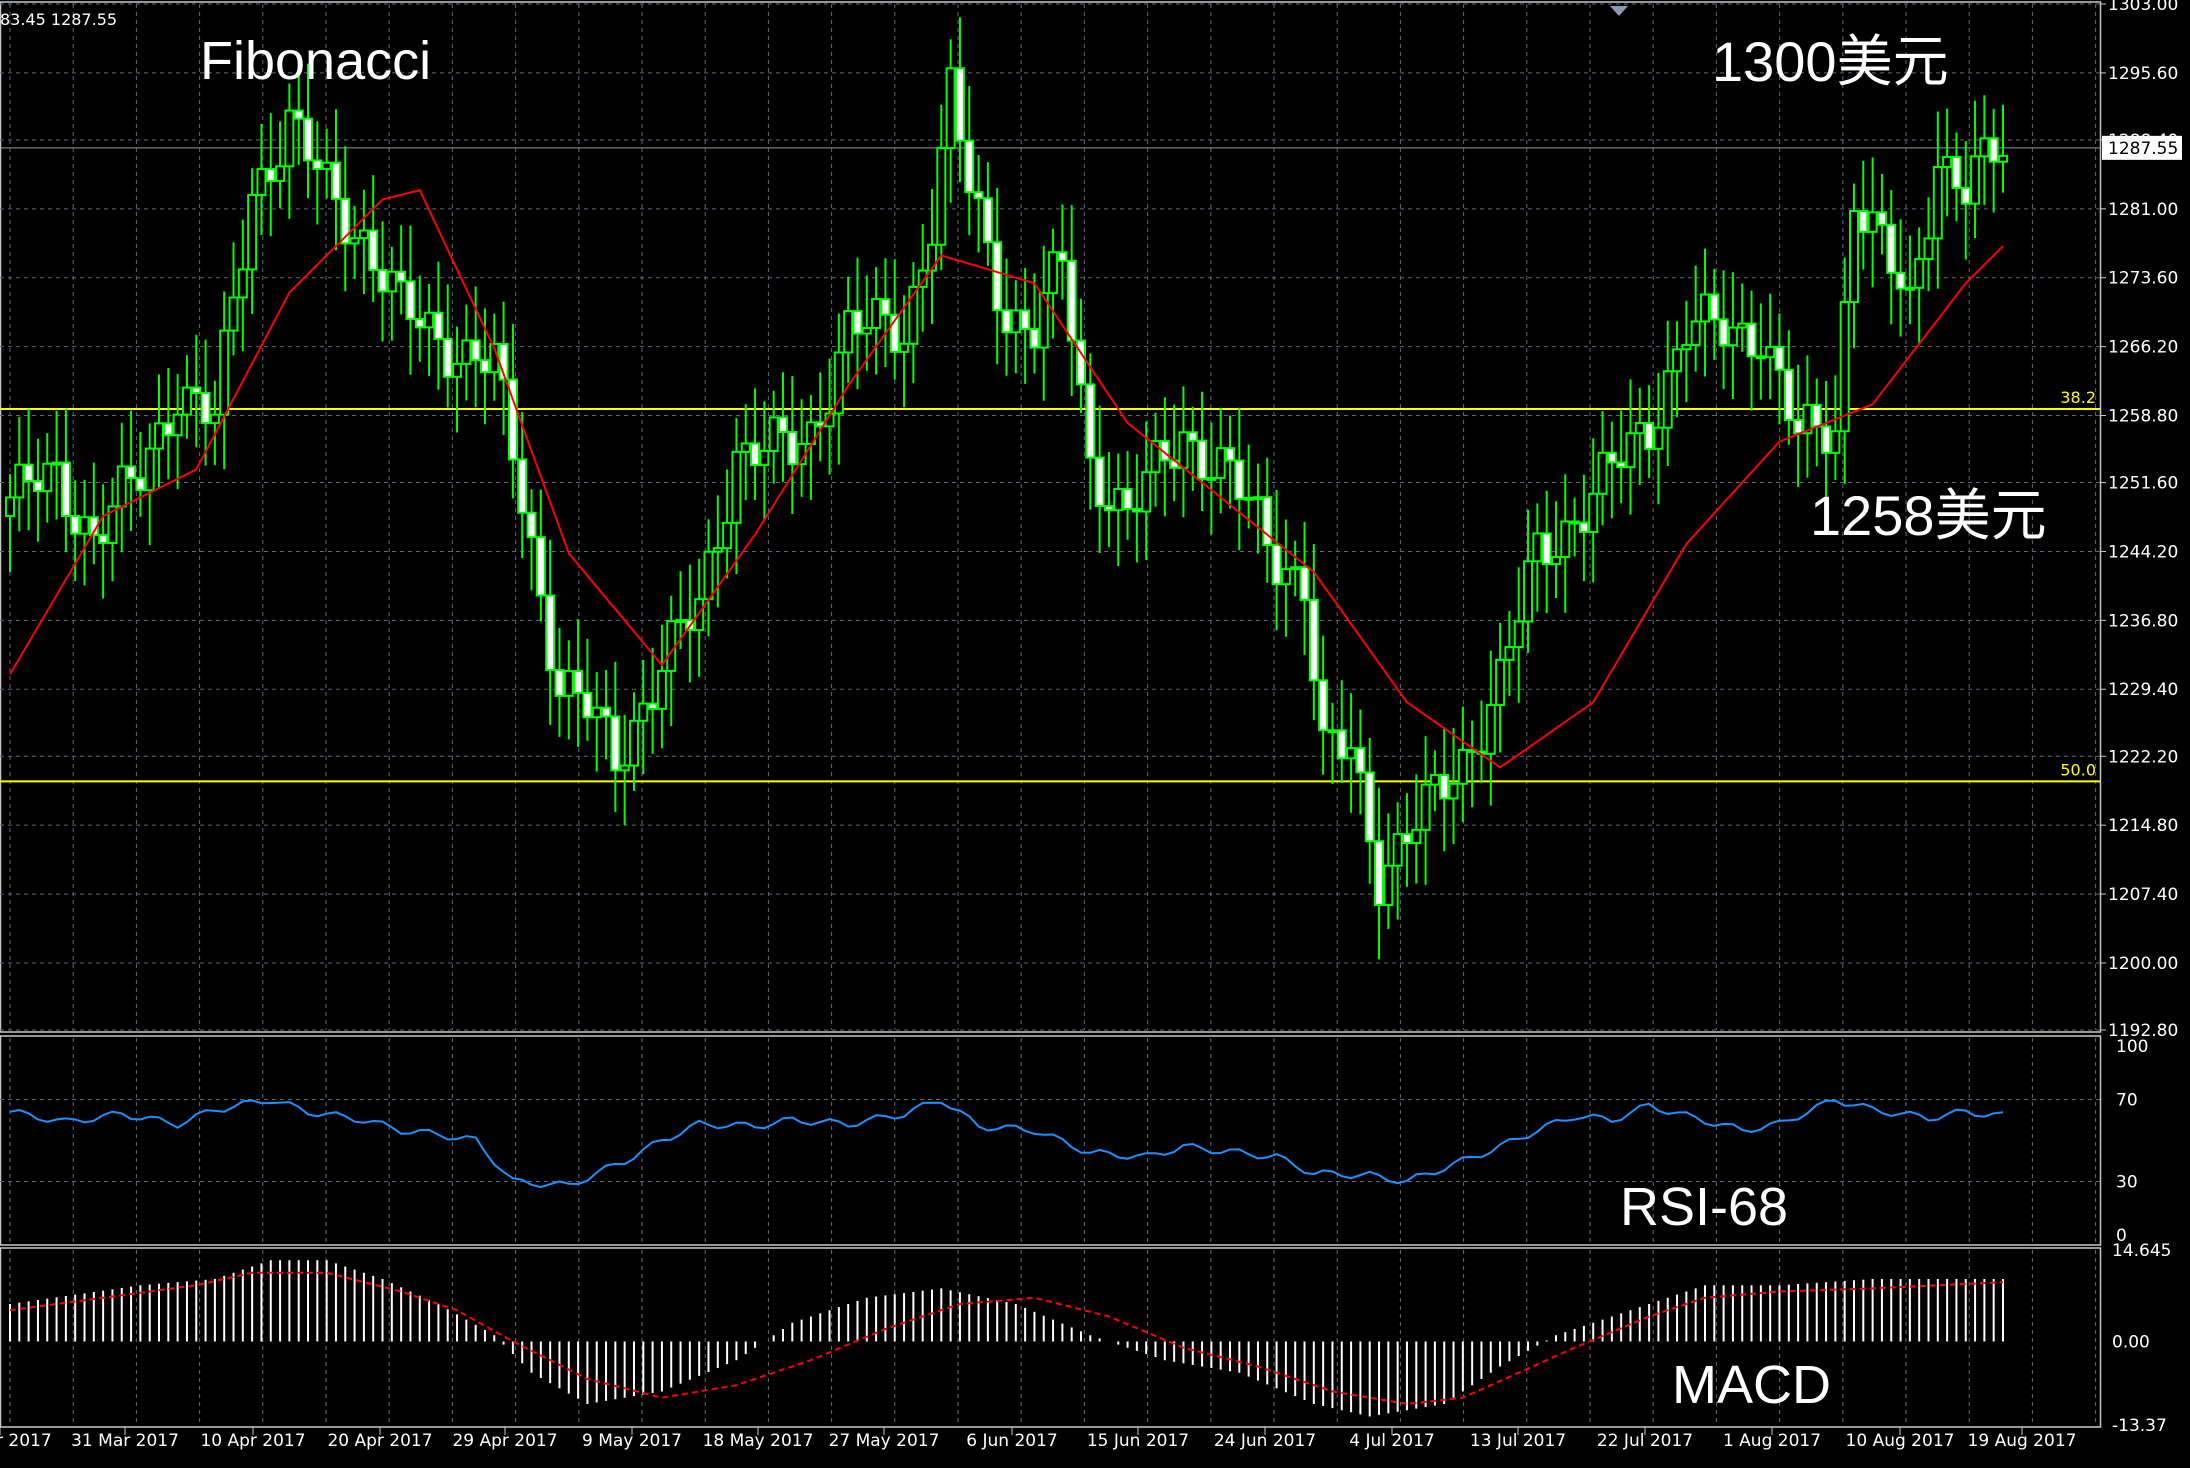  Describe the element at coordinates (2143, 210) in the screenshot. I see `y-tick-label: 1281.00` at that location.